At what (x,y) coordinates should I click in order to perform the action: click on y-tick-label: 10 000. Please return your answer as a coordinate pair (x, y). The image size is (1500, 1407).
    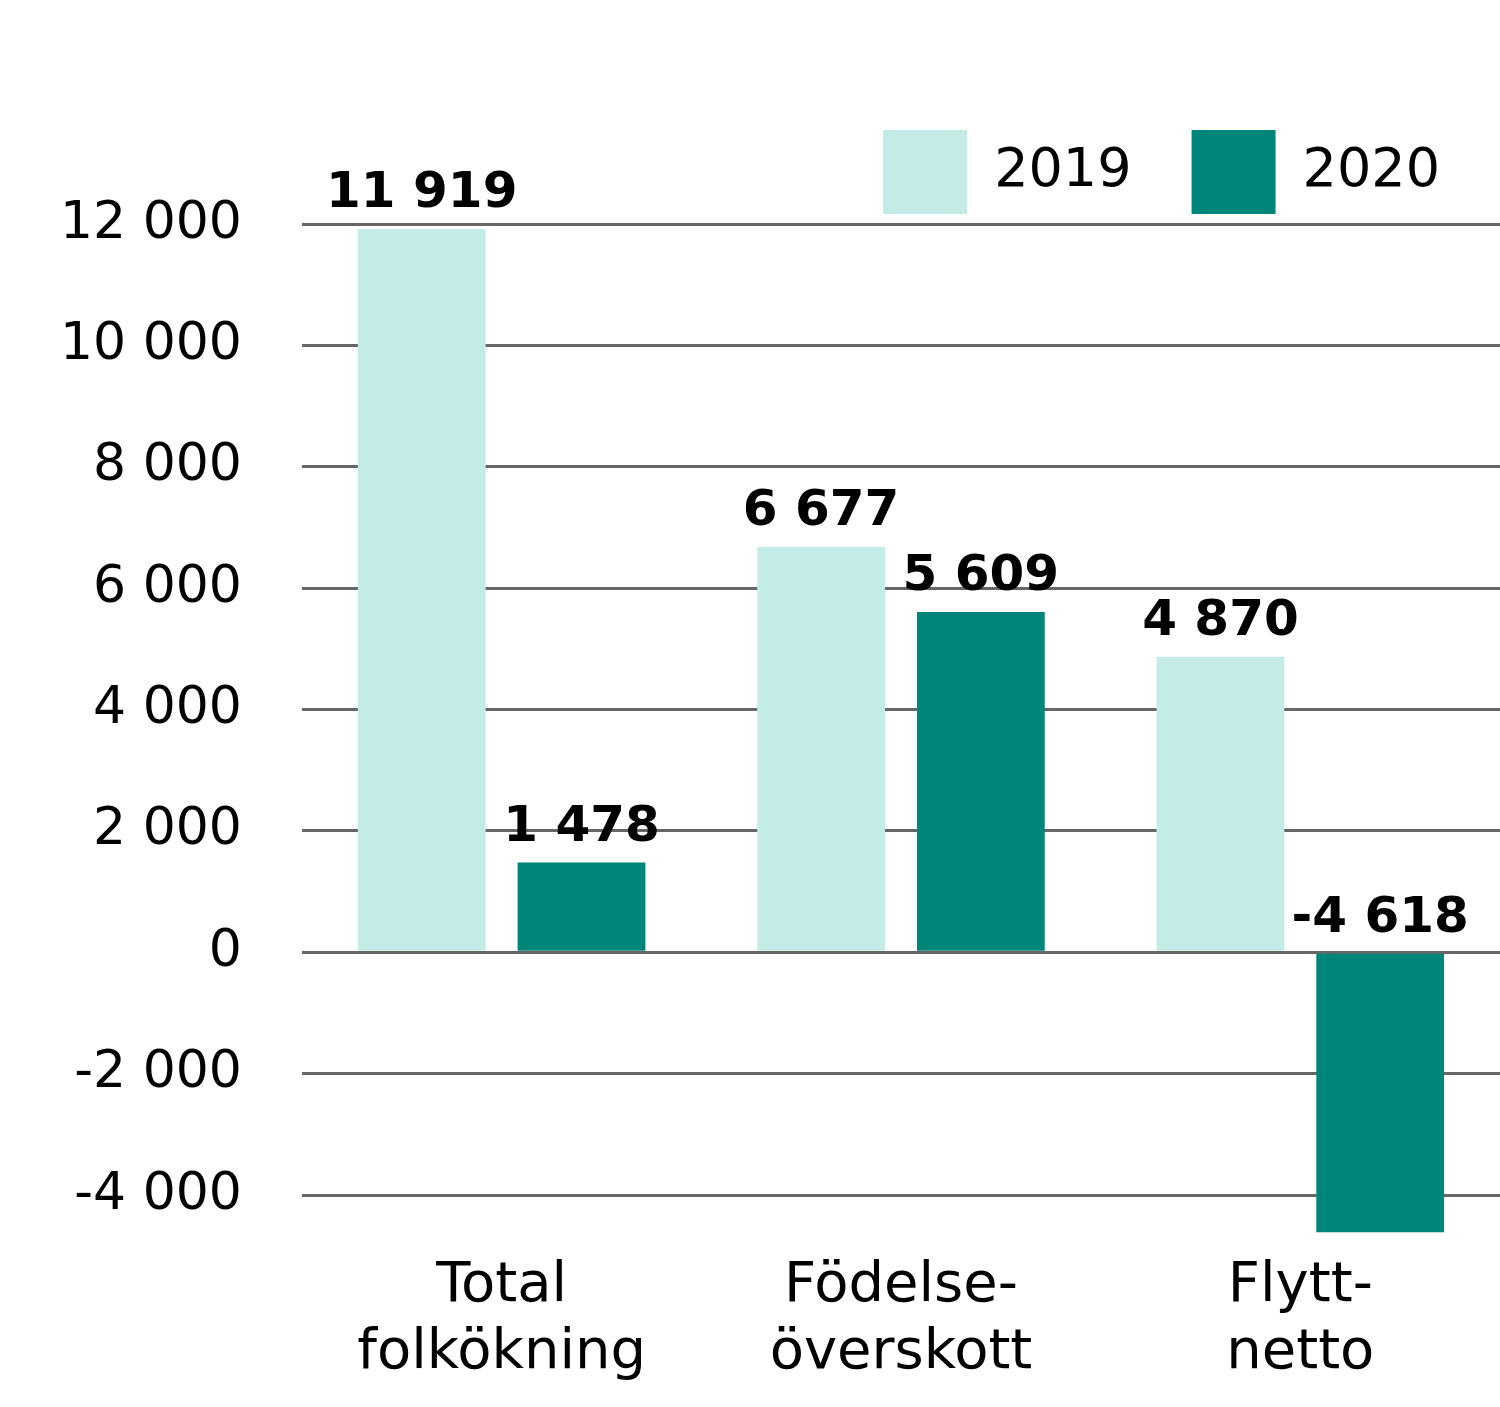
    Looking at the image, I should click on (151, 340).